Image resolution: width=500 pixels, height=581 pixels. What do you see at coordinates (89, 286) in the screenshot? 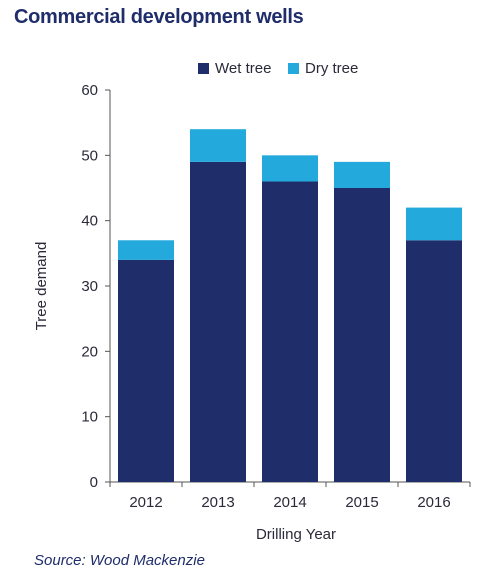
I see `y-tick-label: 30` at bounding box center [89, 286].